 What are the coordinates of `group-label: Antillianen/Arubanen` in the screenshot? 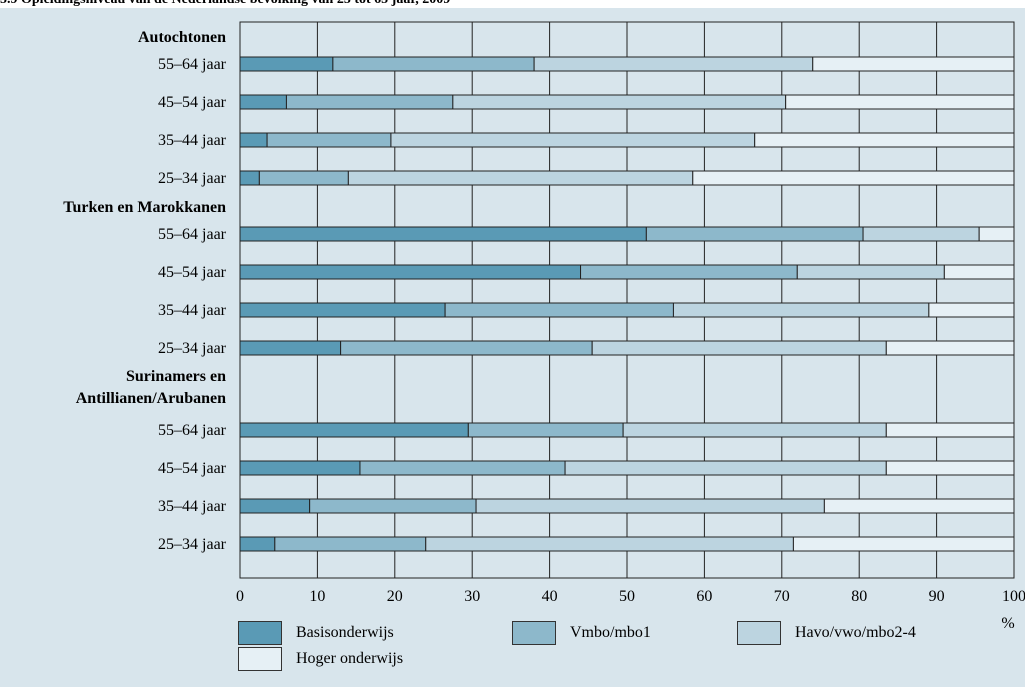 It's located at (151, 398).